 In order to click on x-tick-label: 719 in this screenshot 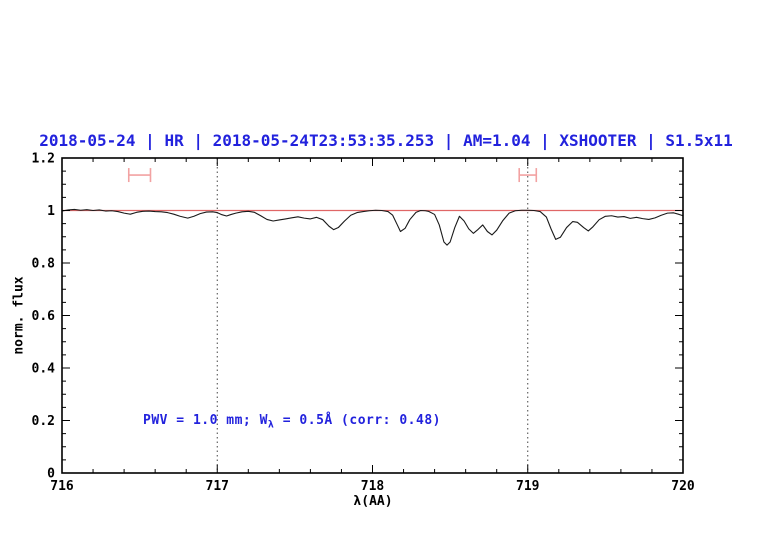, I will do `click(527, 486)`.